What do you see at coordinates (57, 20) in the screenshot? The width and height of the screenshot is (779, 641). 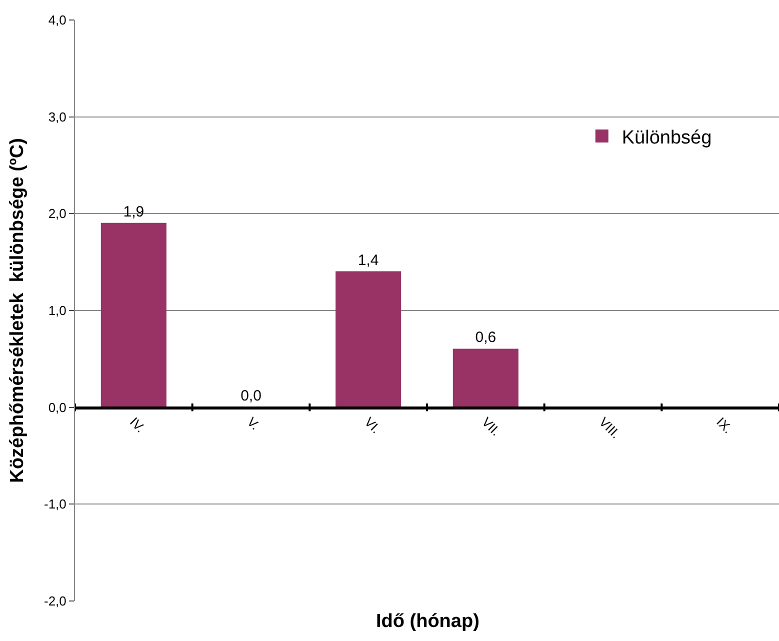 I see `y-tick-label: 4,0` at bounding box center [57, 20].